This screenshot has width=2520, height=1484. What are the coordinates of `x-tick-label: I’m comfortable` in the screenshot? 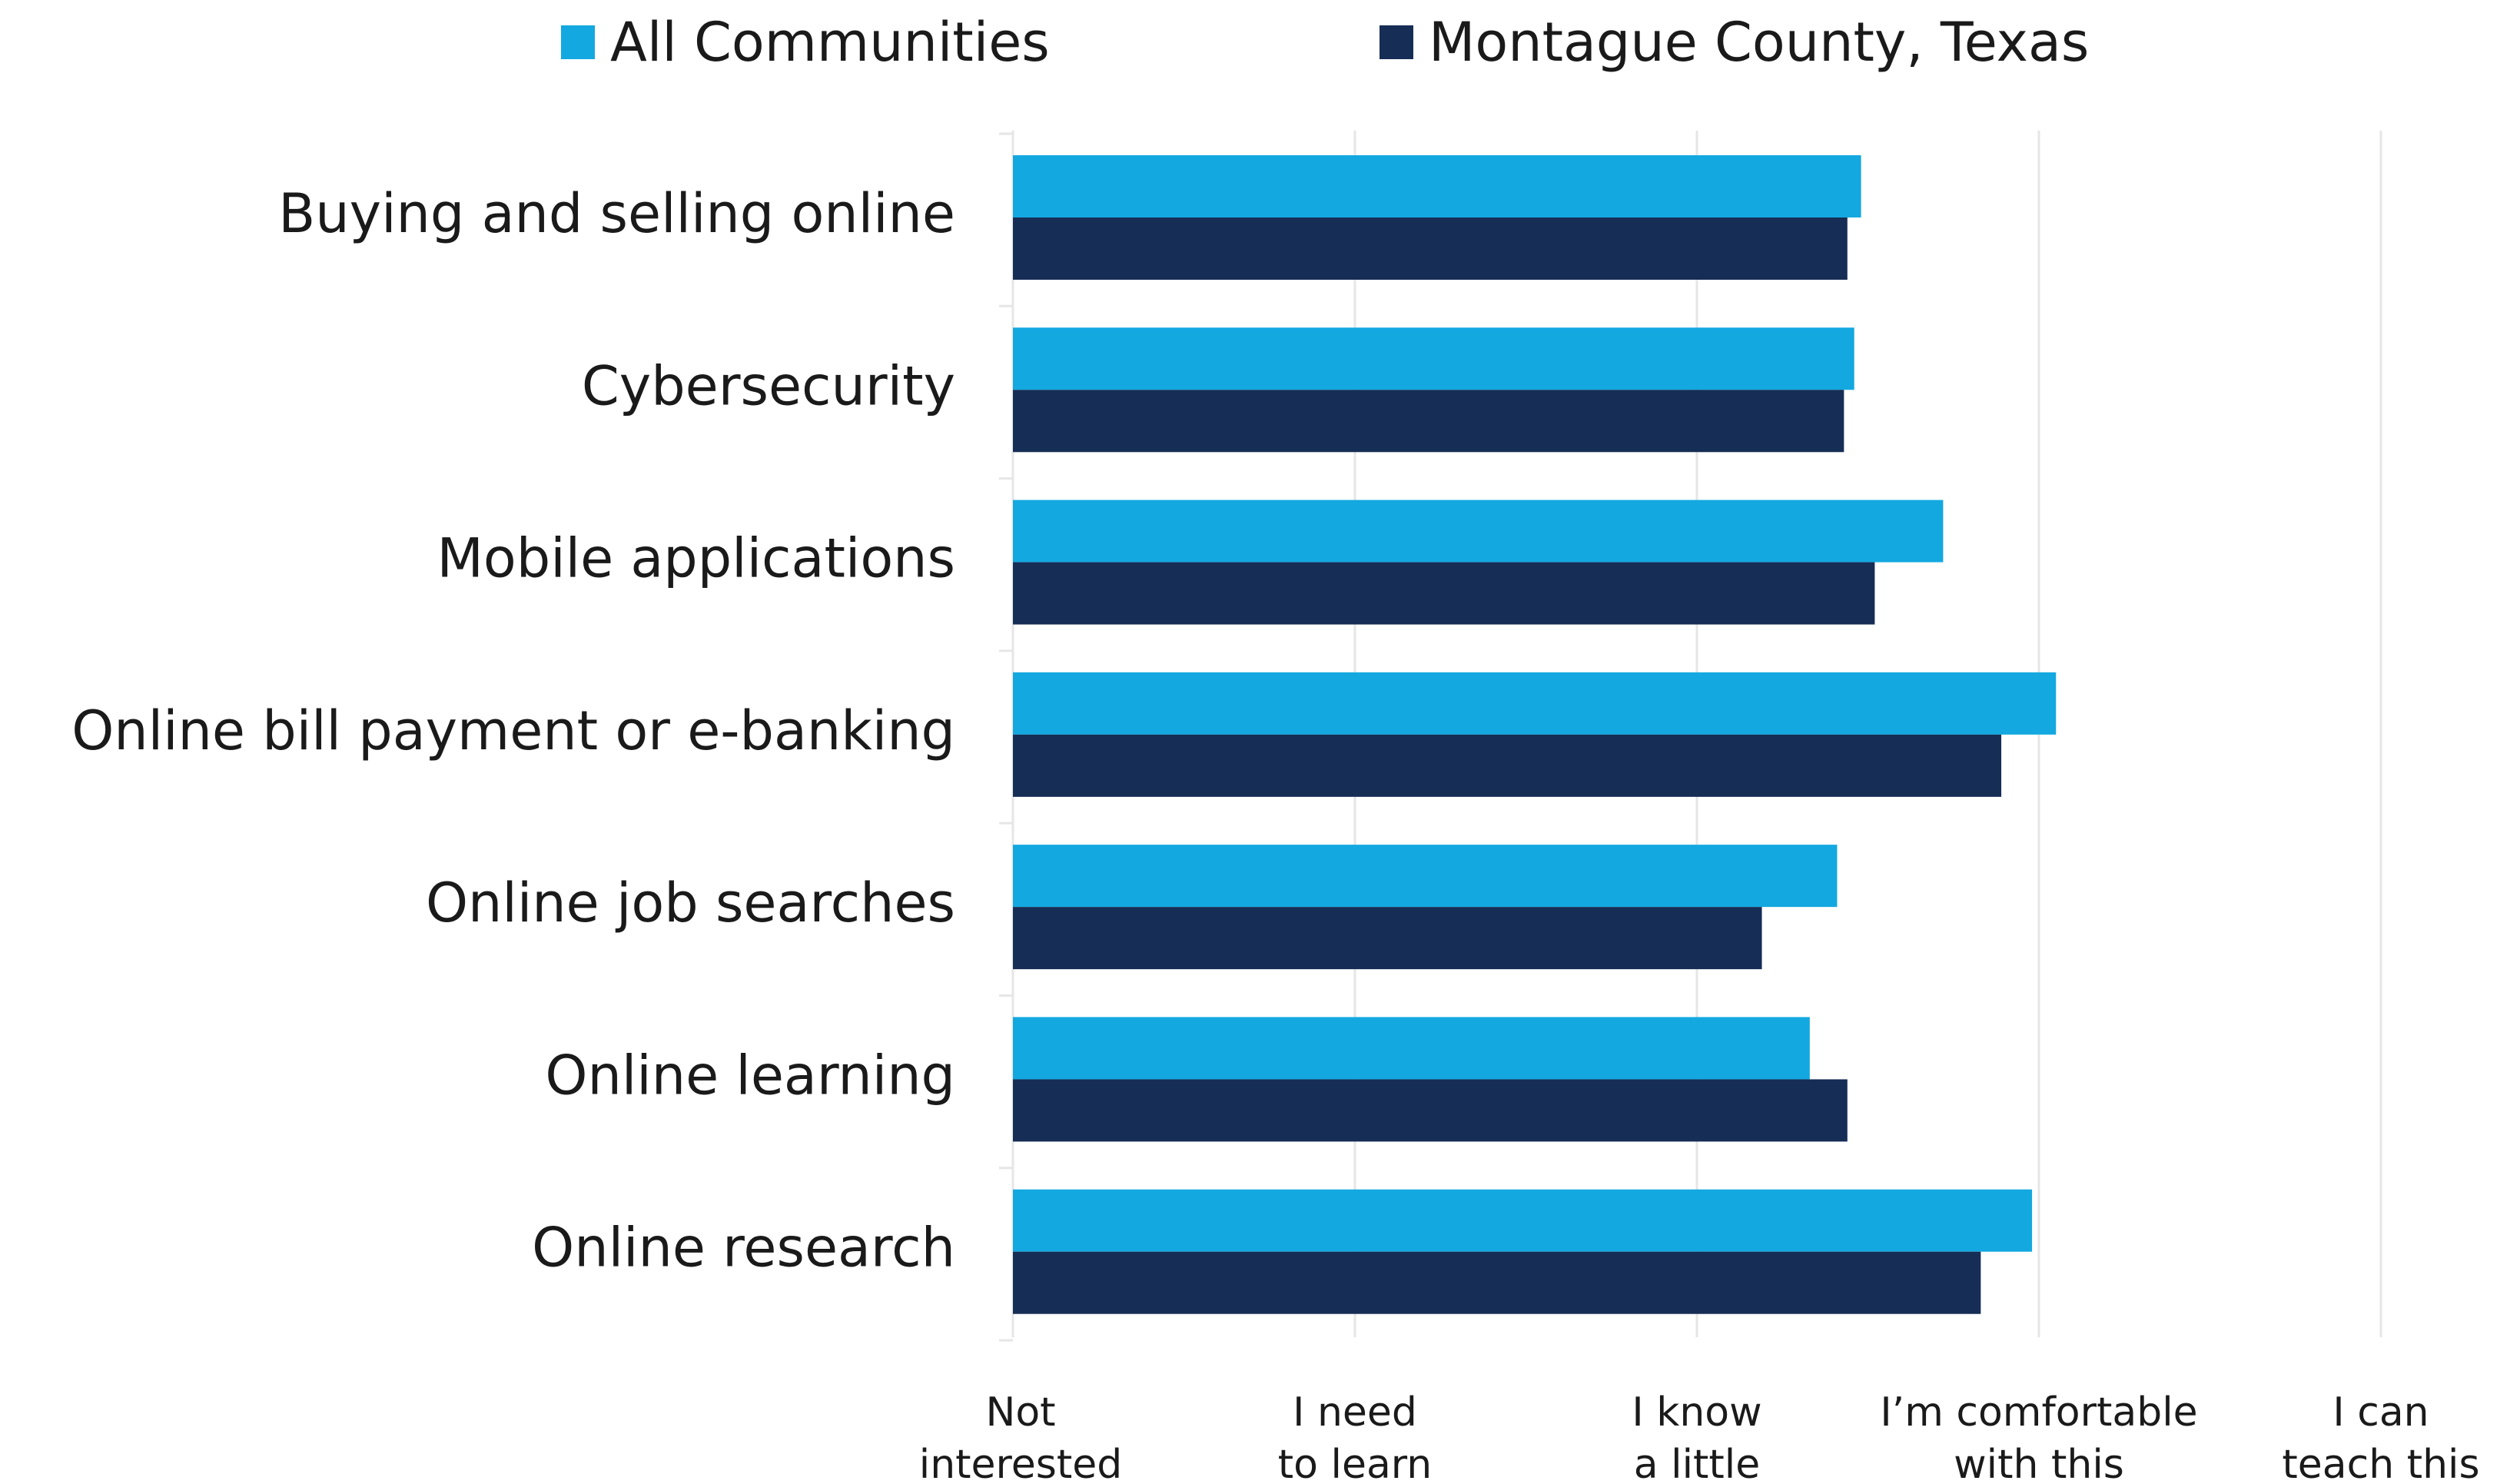 It's located at (2038, 1412).